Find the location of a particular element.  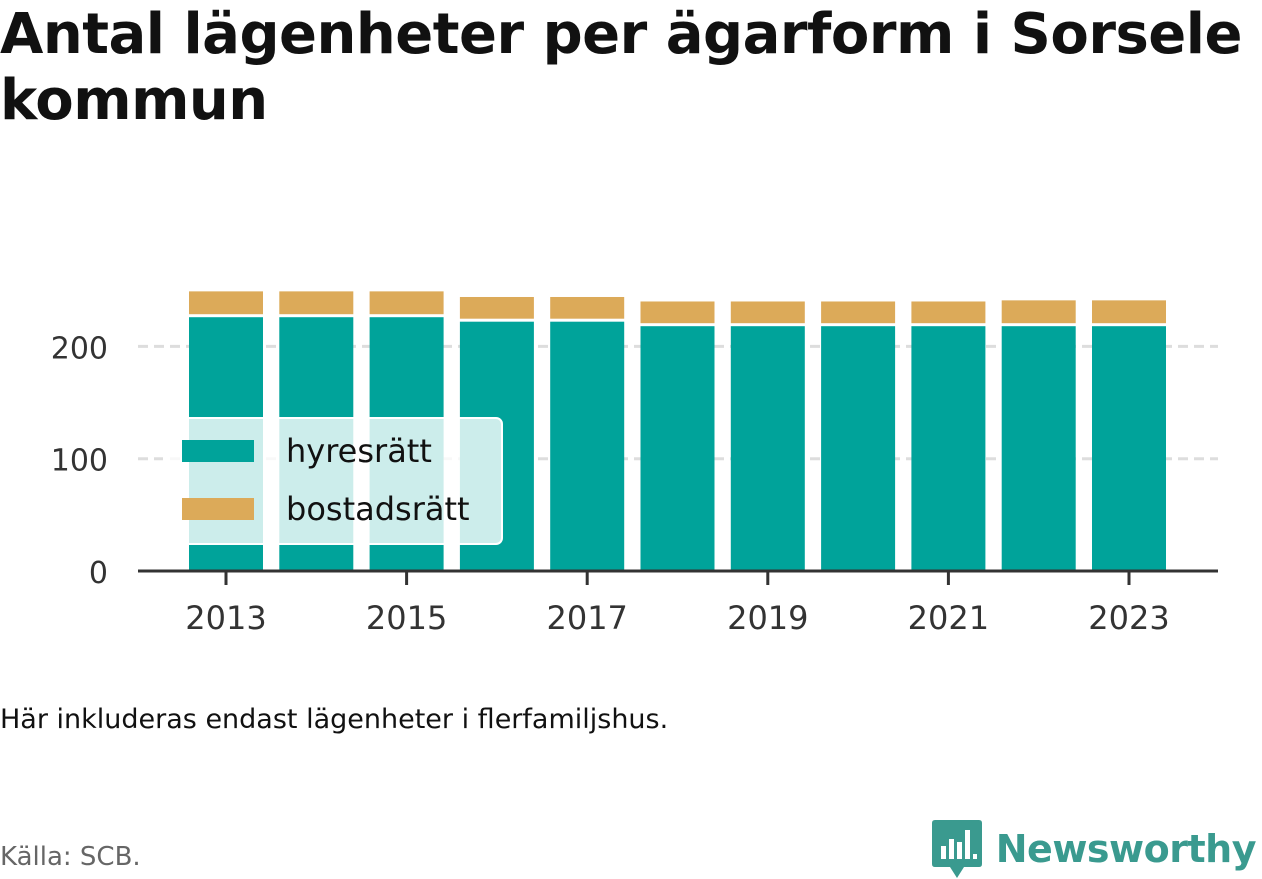

x-tick-label: 2015 is located at coordinates (406, 618).